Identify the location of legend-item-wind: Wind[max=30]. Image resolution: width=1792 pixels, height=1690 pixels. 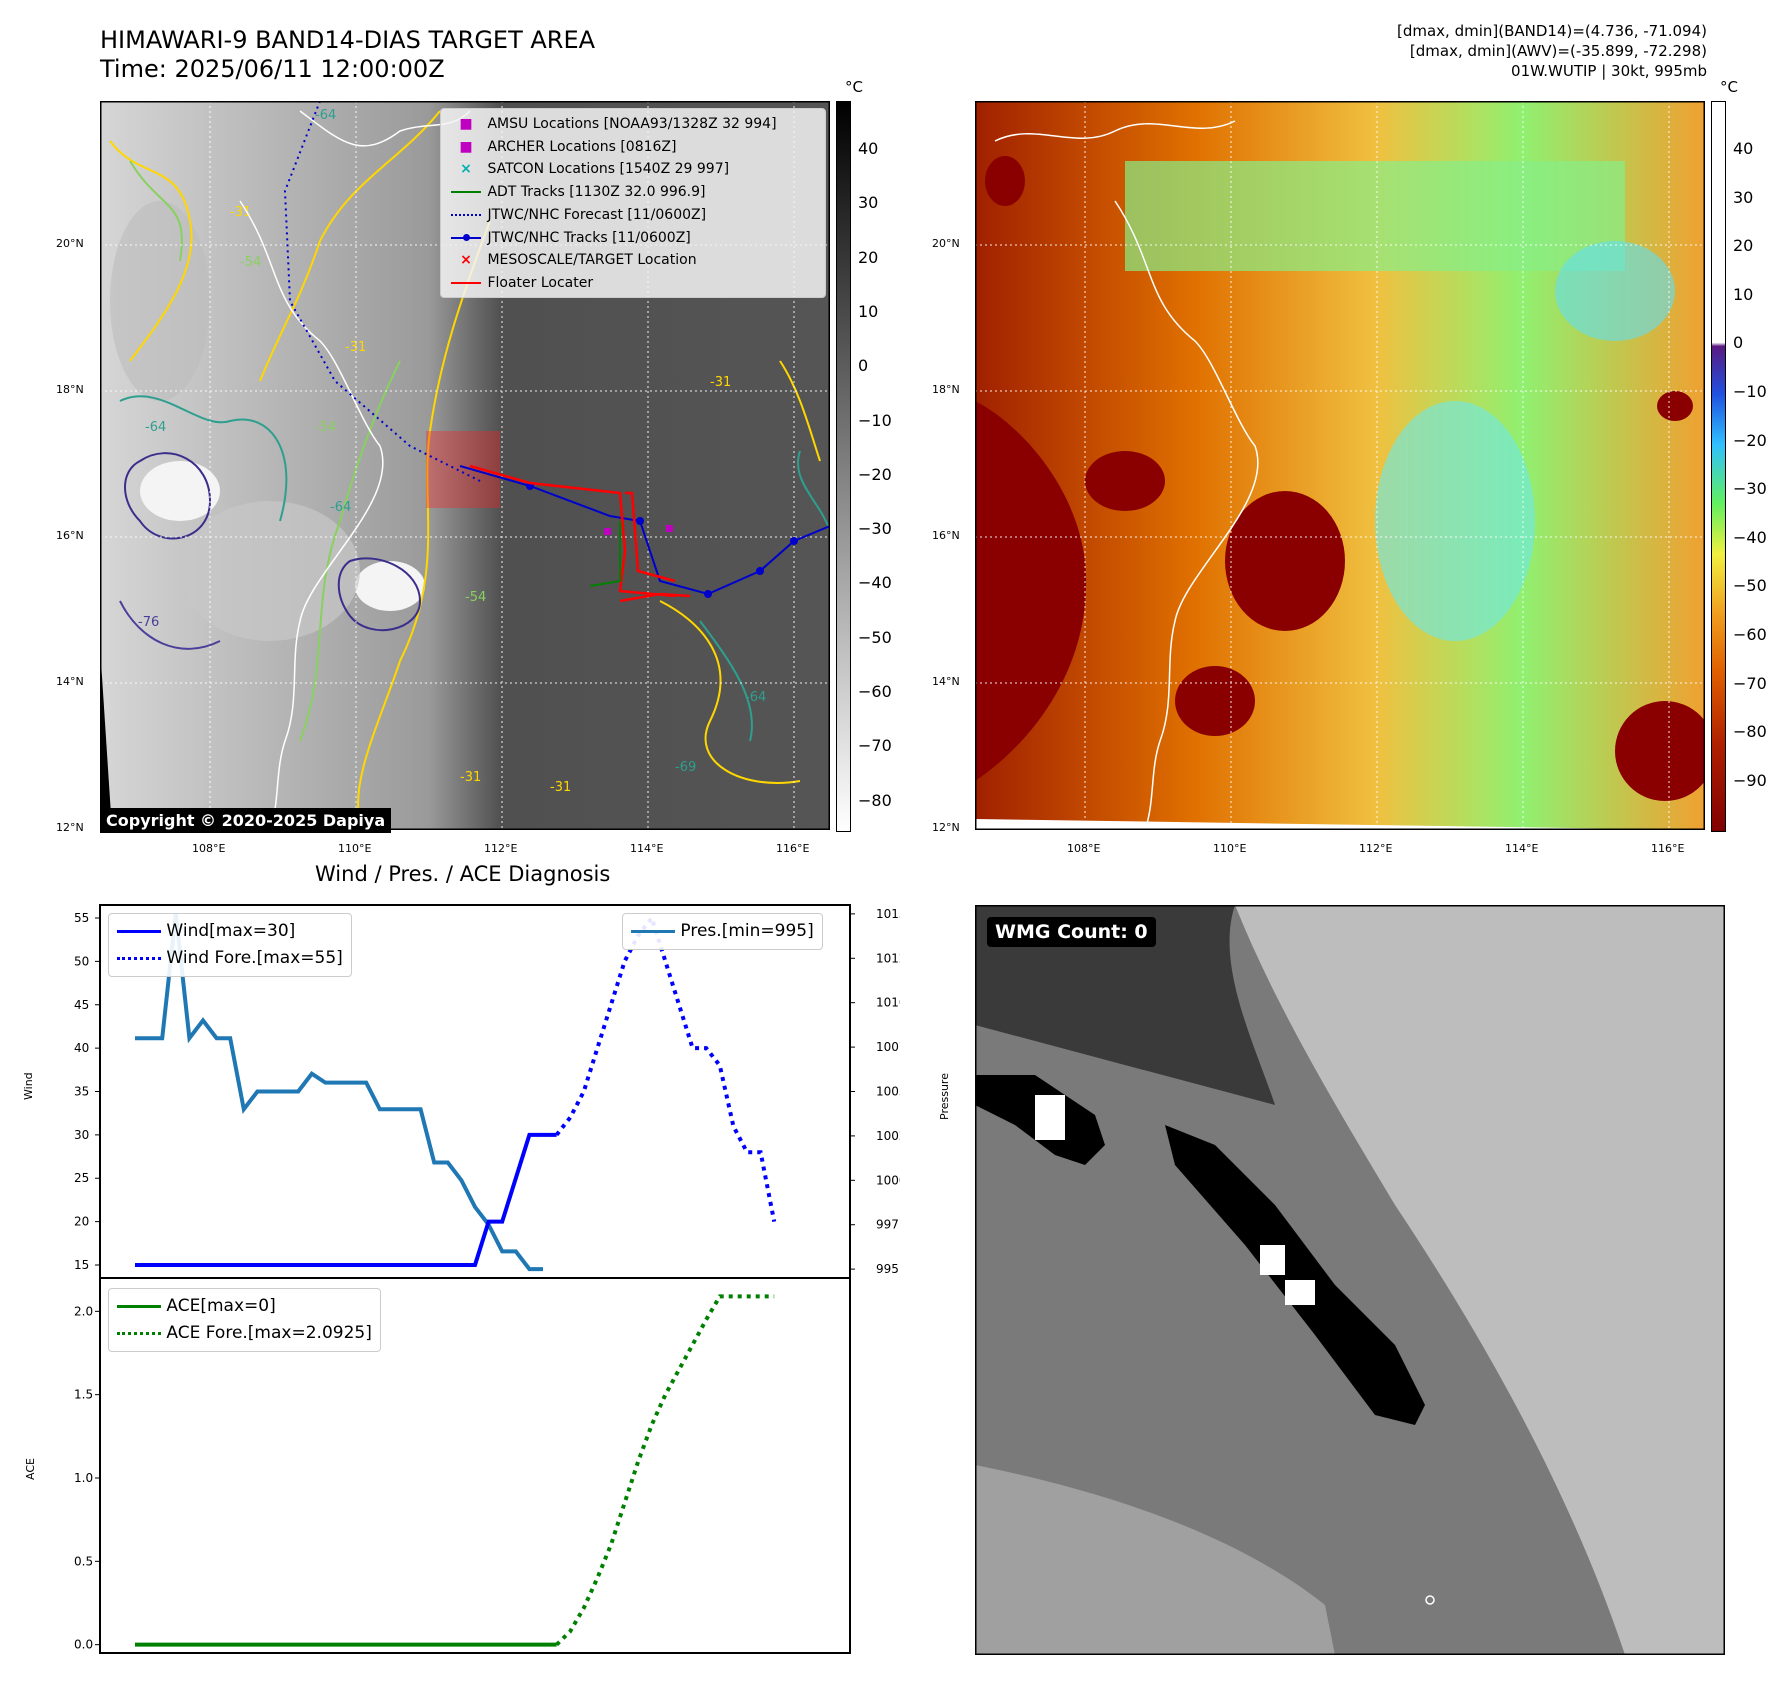
(230, 931).